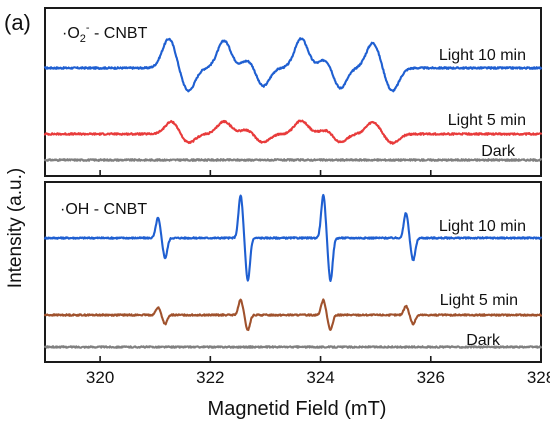  I want to click on superoxide-panel-title: ·O2- - CNBT, so click(105, 33).